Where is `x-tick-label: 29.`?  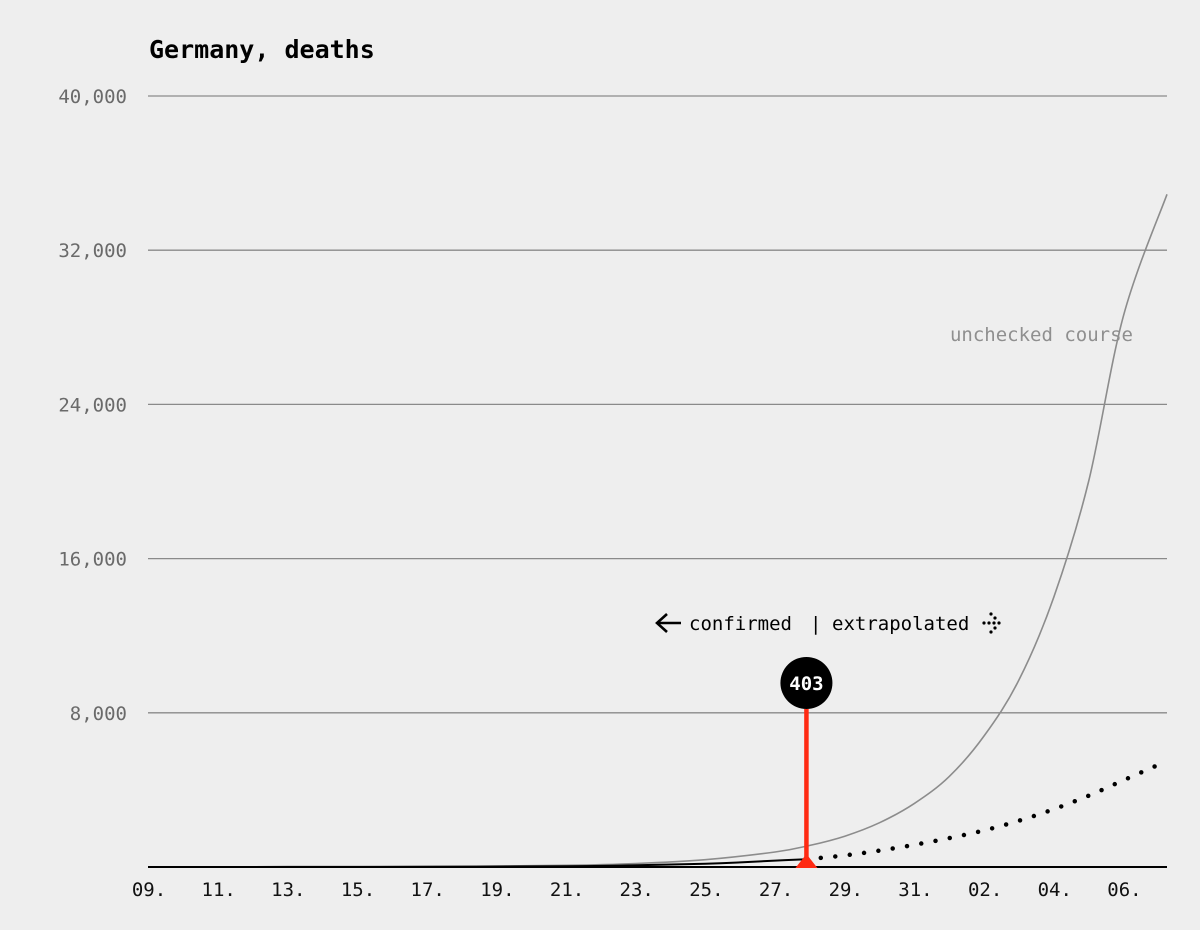
x-tick-label: 29. is located at coordinates (846, 890).